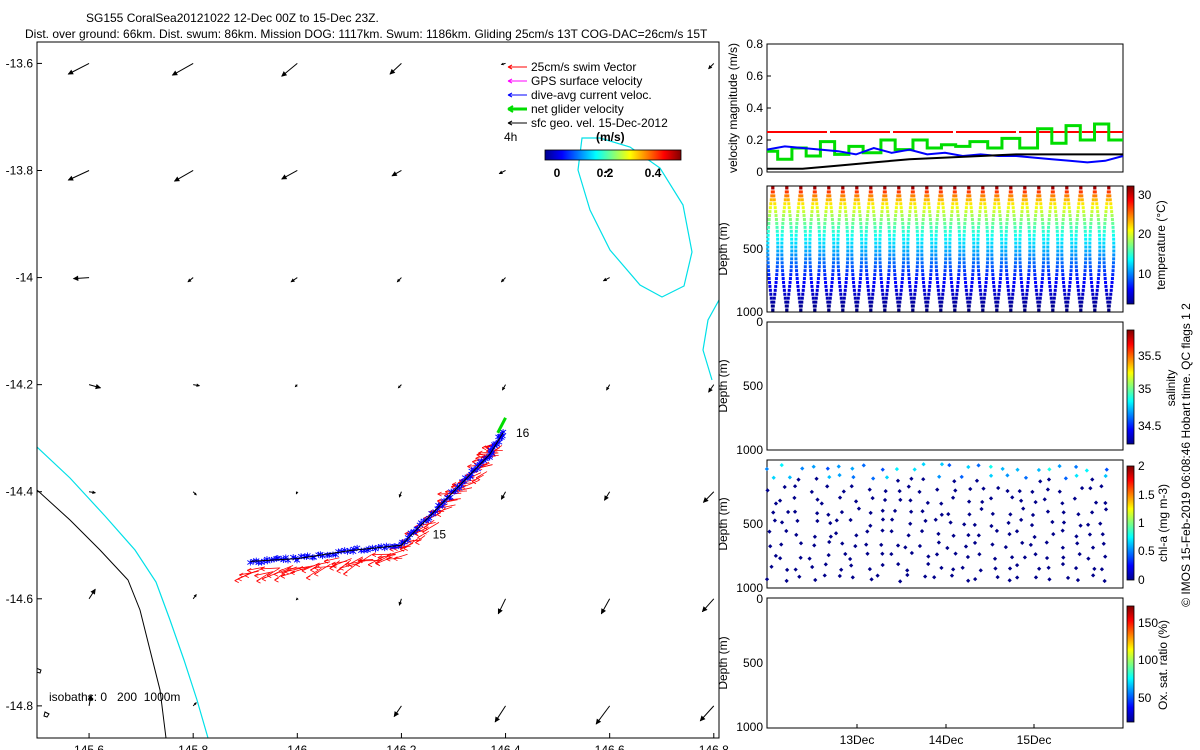  What do you see at coordinates (754, 44) in the screenshot?
I see `velocity-ytick-label: 0.8` at bounding box center [754, 44].